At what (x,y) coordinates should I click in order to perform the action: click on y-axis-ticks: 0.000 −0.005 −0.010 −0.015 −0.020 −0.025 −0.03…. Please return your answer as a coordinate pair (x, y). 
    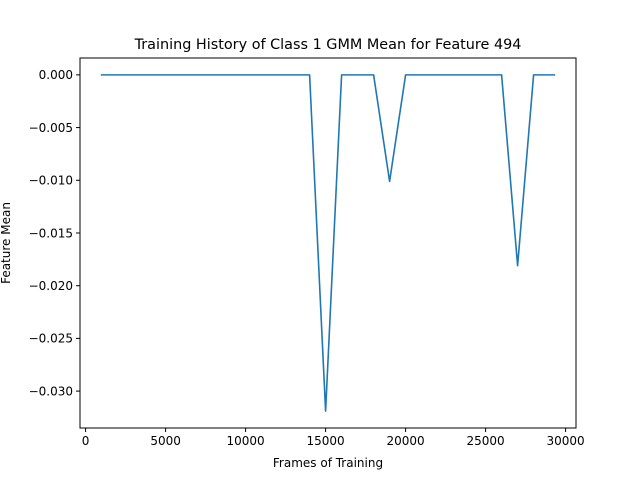
    Looking at the image, I should click on (54, 233).